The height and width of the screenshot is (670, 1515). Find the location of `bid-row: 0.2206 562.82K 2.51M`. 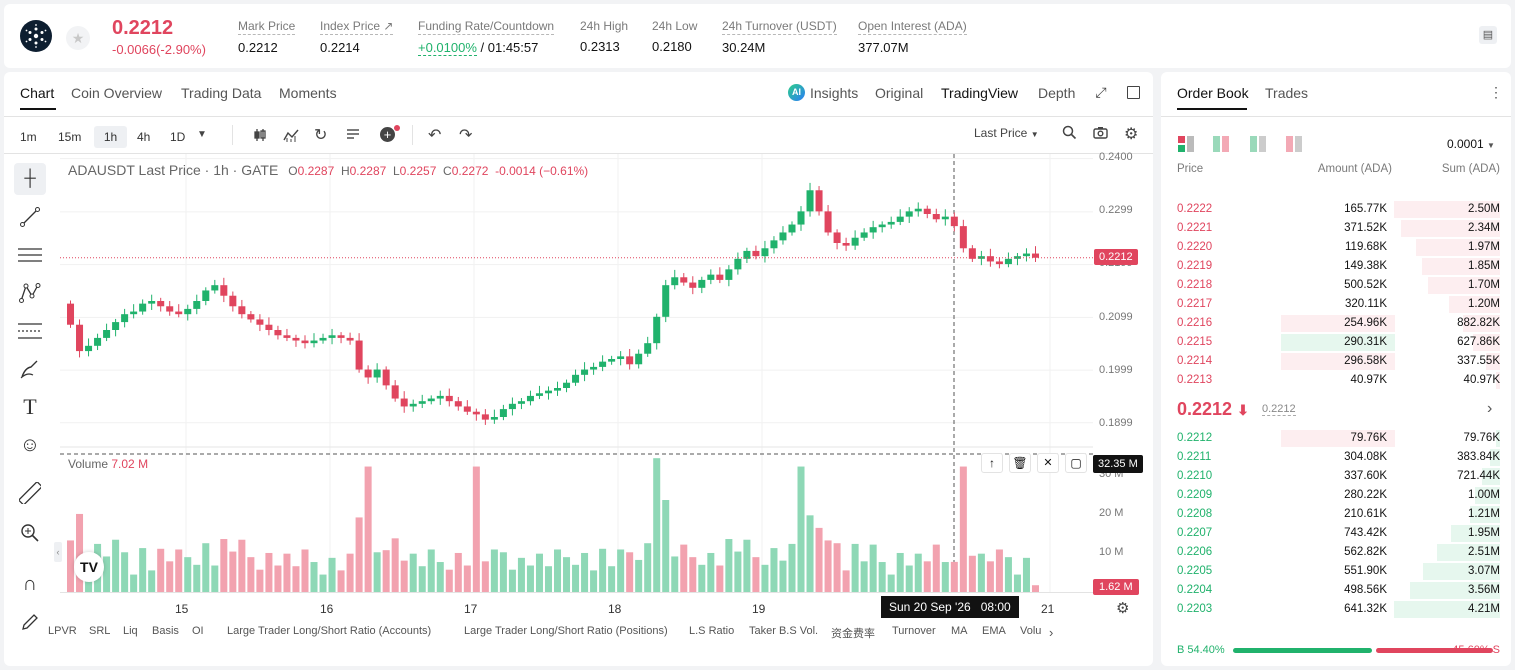

bid-row: 0.2206 562.82K 2.51M is located at coordinates (1336, 552).